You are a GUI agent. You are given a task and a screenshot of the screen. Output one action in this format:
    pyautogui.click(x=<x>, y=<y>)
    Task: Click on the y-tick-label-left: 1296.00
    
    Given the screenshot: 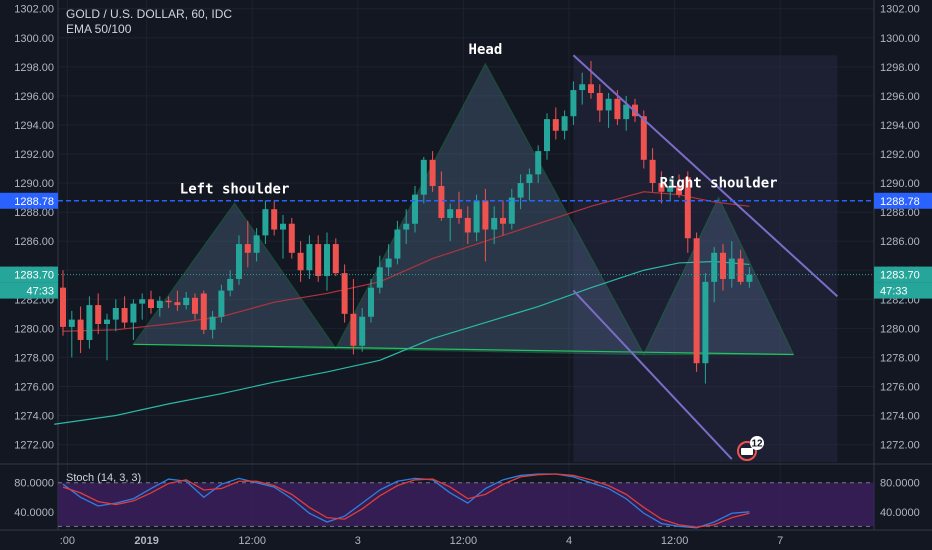 What is the action you would take?
    pyautogui.click(x=34, y=97)
    